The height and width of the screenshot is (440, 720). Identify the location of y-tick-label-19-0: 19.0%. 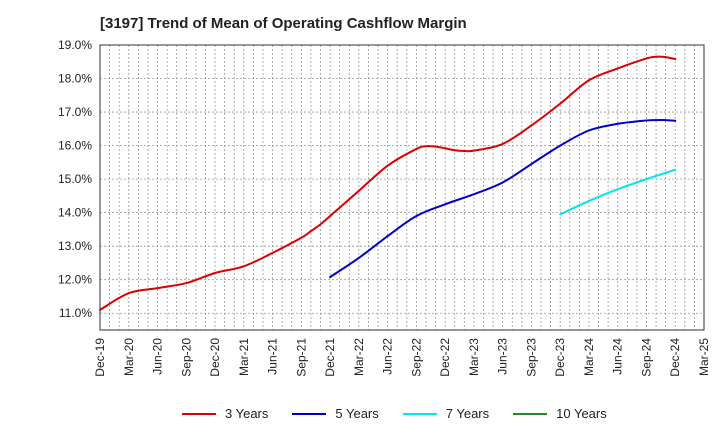
(75, 45).